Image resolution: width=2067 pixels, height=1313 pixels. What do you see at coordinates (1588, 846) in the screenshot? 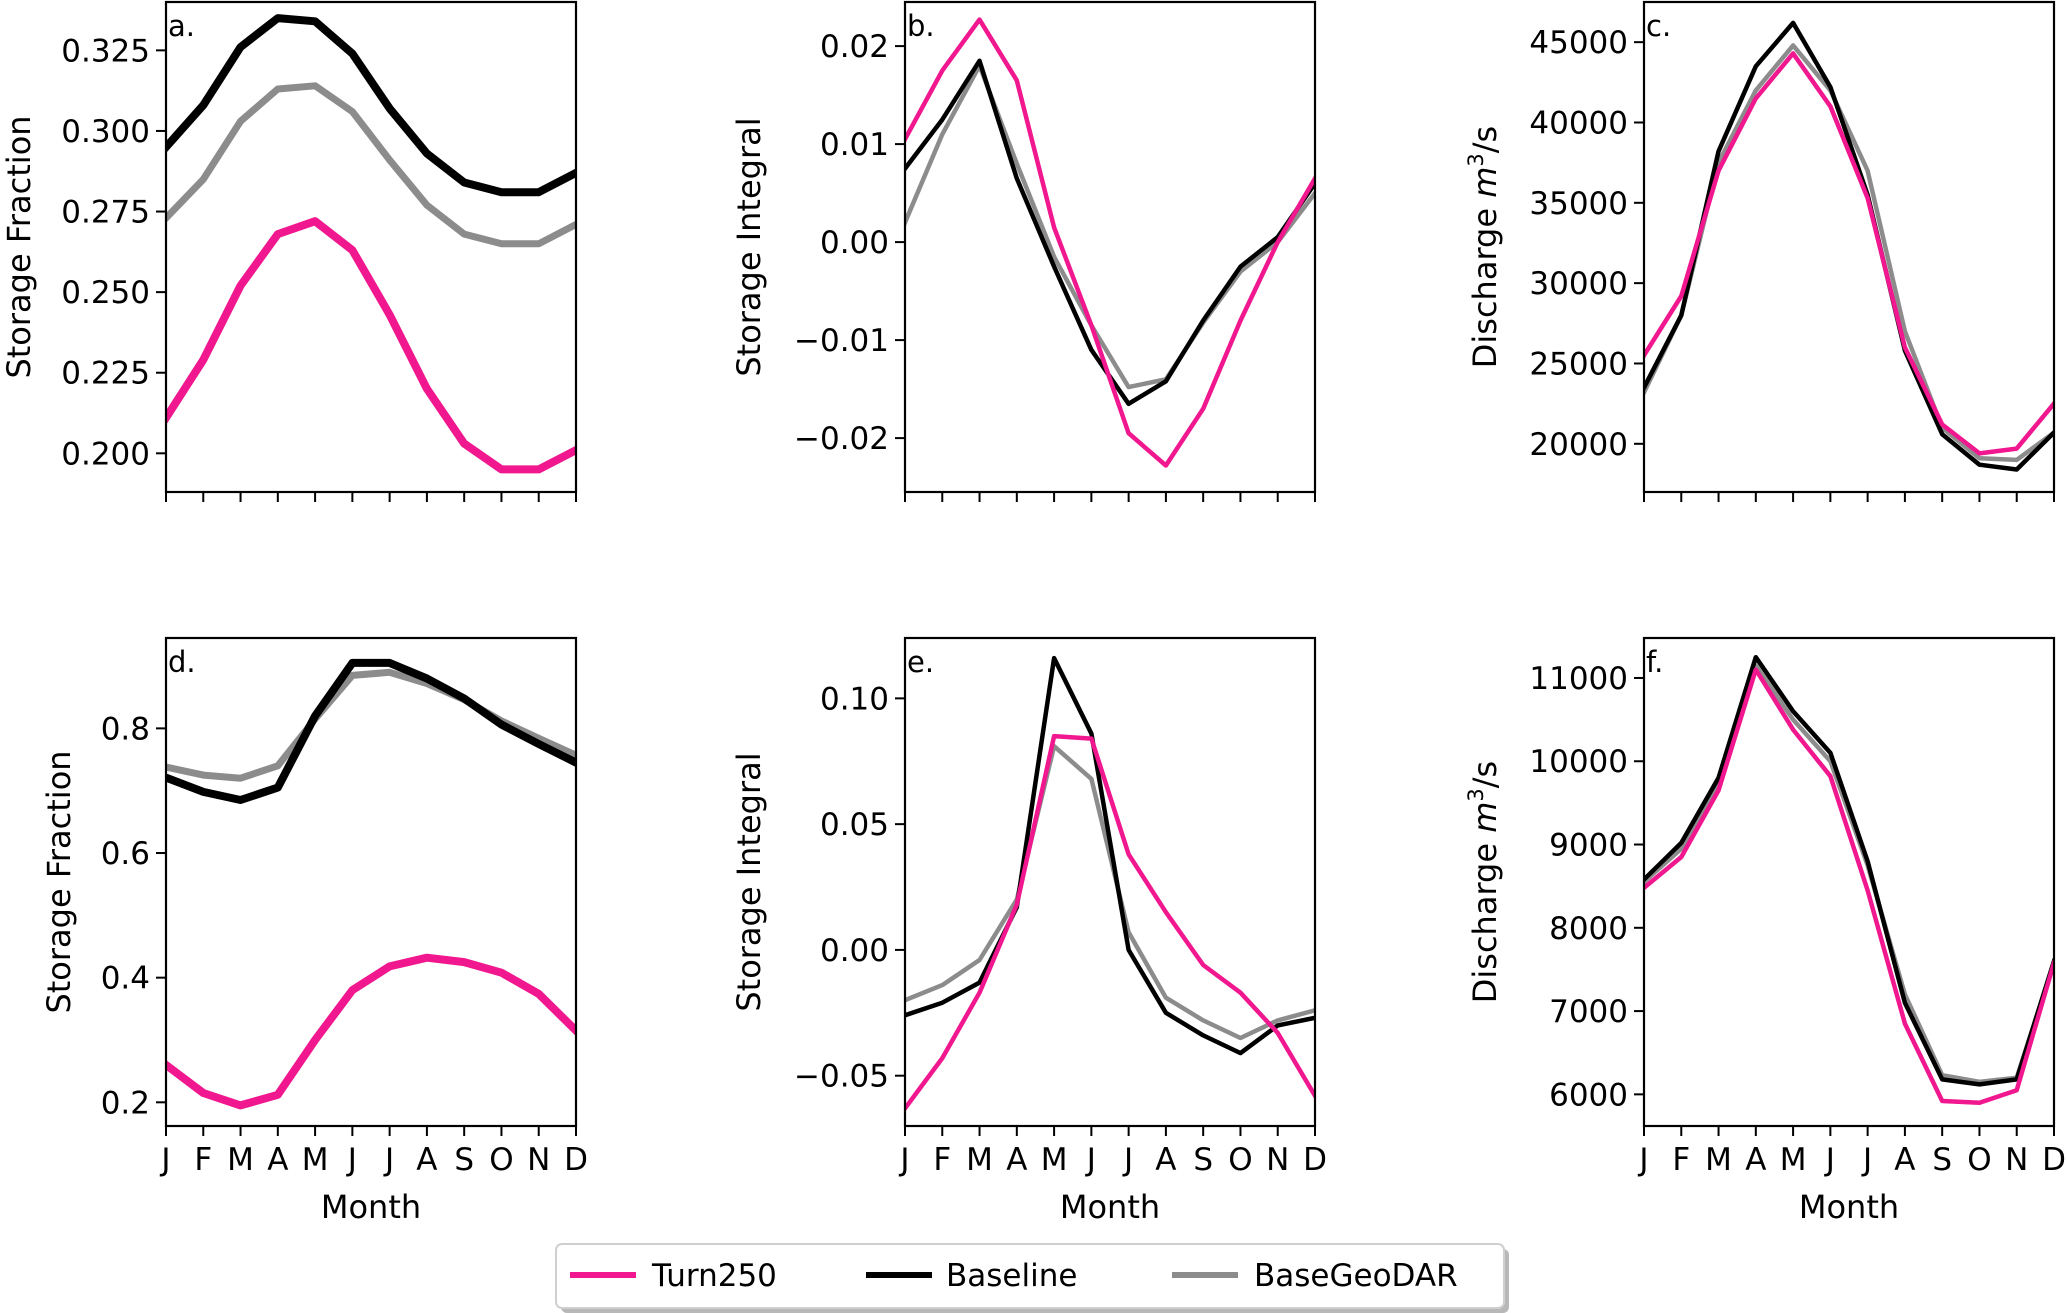
I see `y-tick-label: 9000` at bounding box center [1588, 846].